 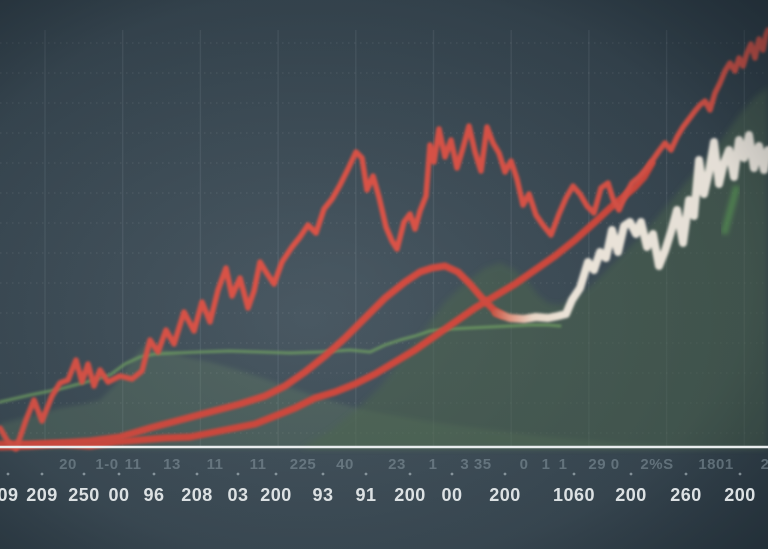 I want to click on x-axis-label: 96, so click(x=153, y=495).